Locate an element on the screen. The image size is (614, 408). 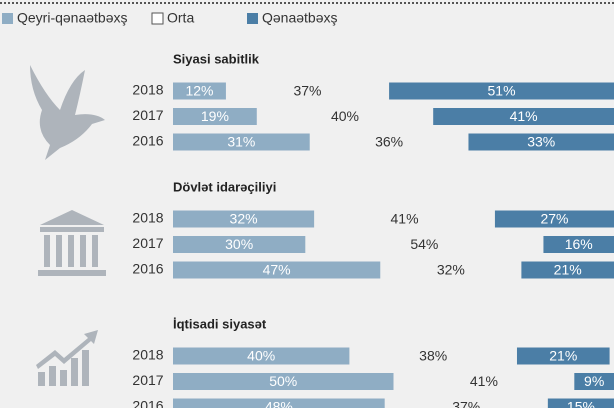
value-label: 33% is located at coordinates (541, 142).